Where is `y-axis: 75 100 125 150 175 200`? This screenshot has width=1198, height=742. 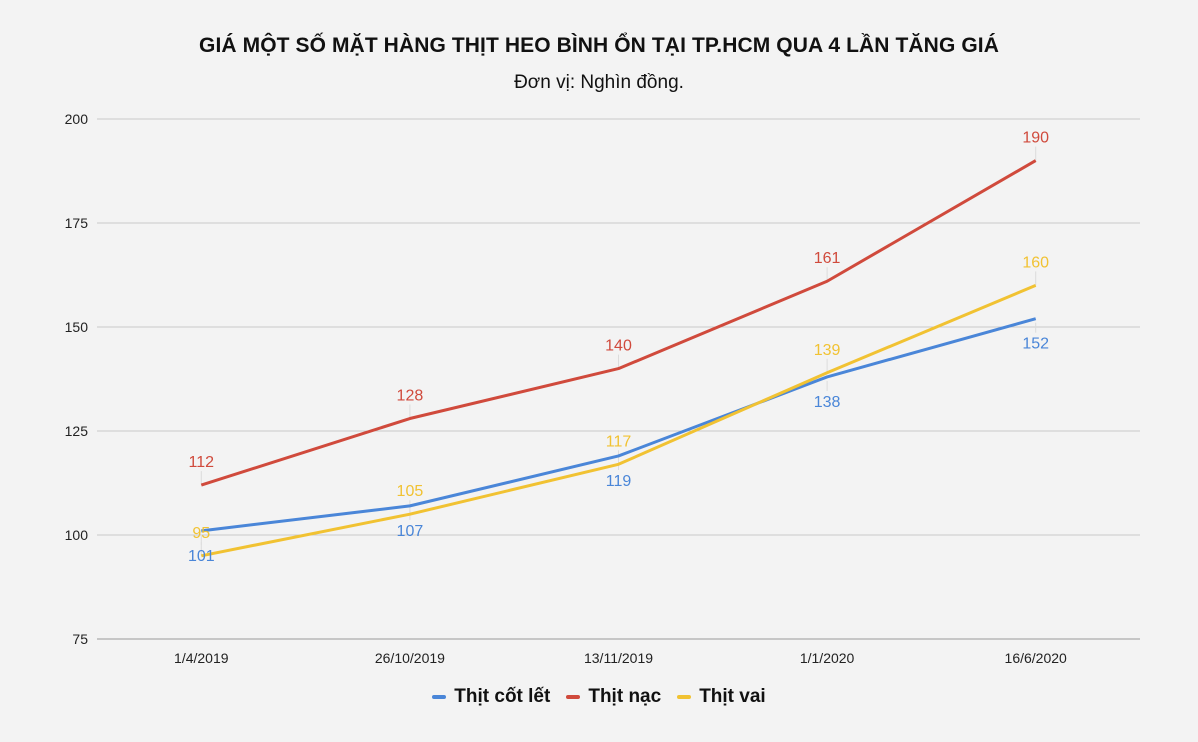
y-axis: 75 100 125 150 175 200 is located at coordinates (77, 379).